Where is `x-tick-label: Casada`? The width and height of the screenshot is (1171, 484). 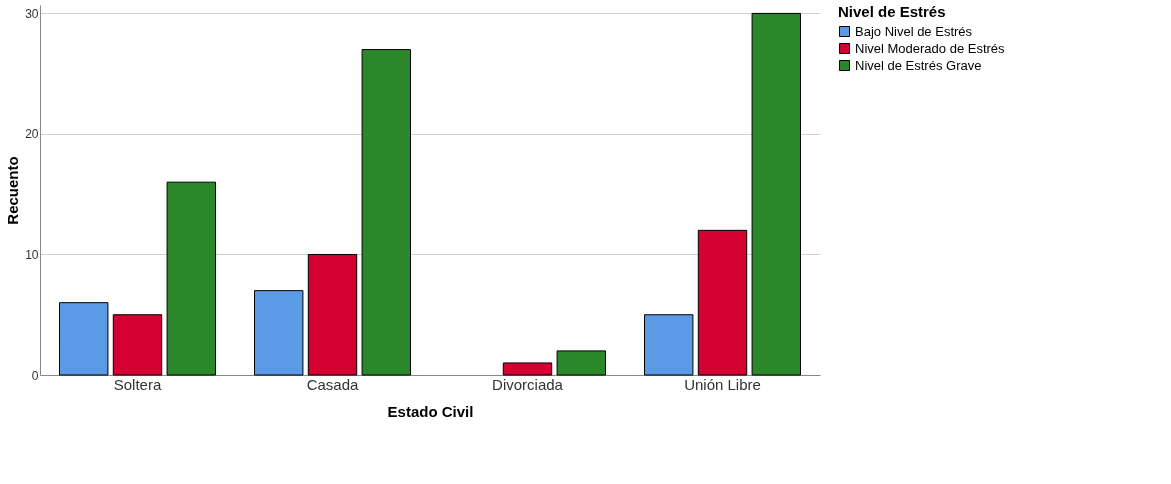 x-tick-label: Casada is located at coordinates (333, 384).